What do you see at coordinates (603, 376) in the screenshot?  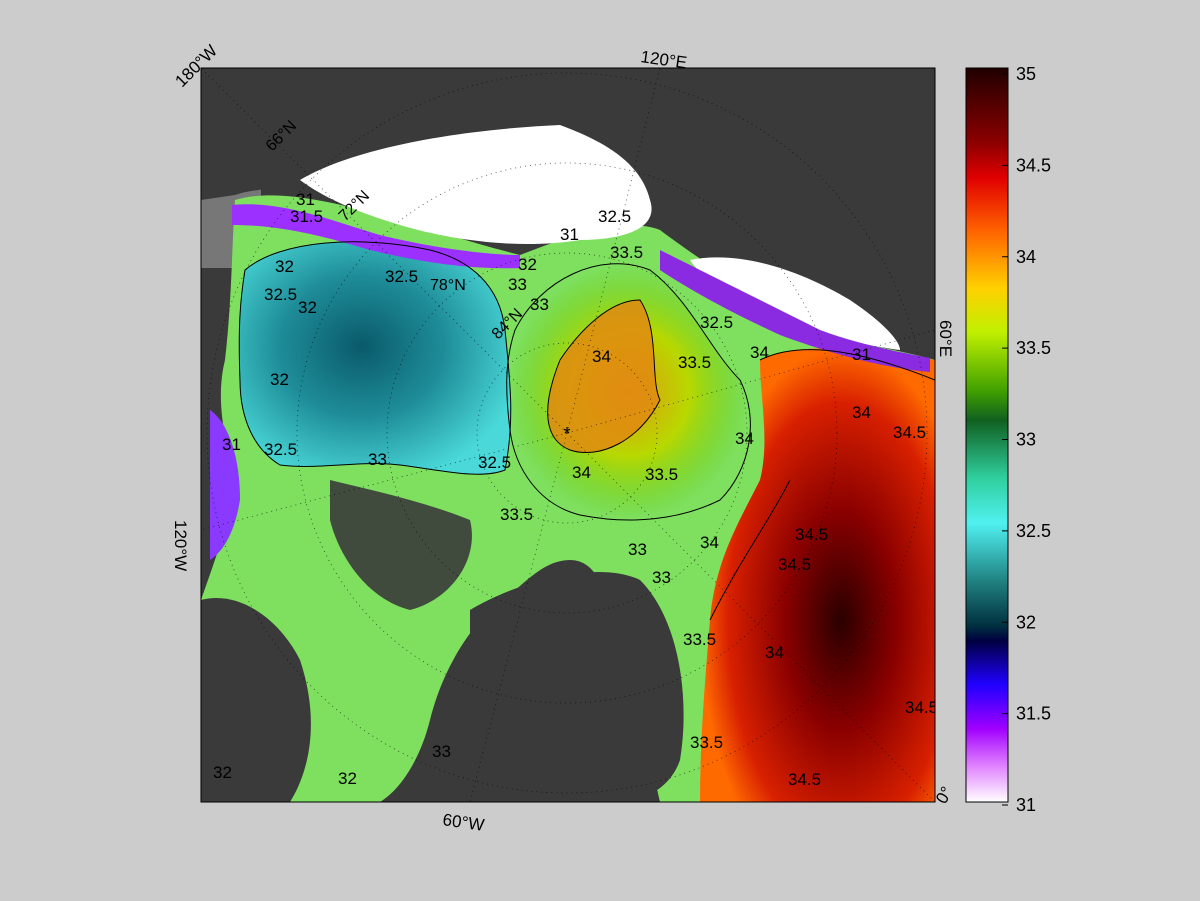 I see `central-max` at bounding box center [603, 376].